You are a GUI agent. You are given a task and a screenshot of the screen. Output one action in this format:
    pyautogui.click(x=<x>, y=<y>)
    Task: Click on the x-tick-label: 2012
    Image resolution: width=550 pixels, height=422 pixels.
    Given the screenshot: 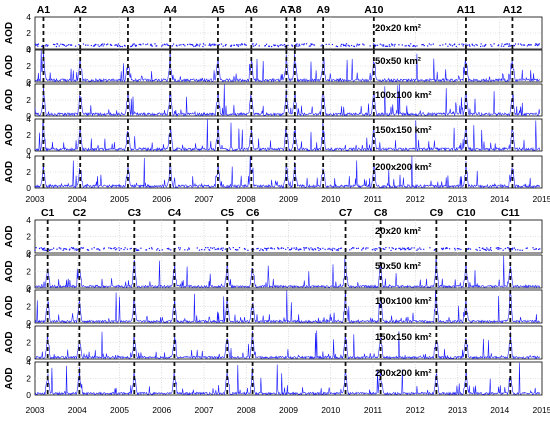 What is the action you would take?
    pyautogui.click(x=415, y=410)
    